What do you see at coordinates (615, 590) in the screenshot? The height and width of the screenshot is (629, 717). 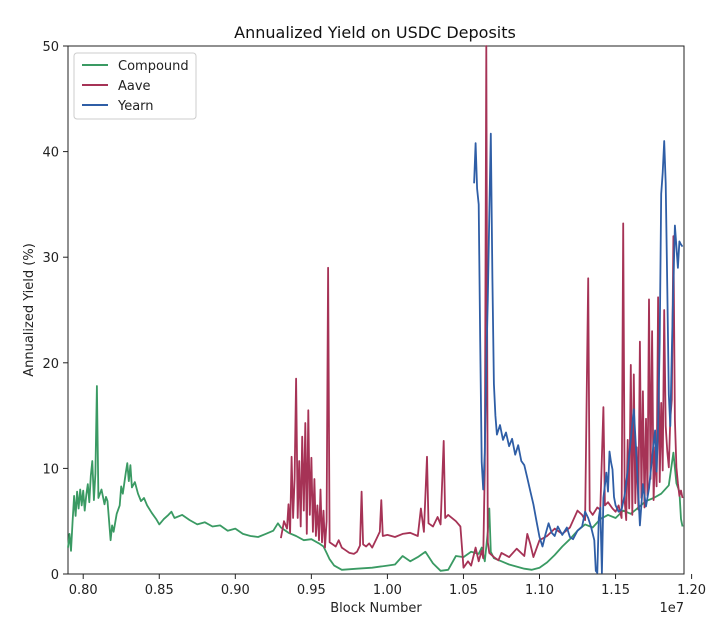 I see `x-tick-label: 1.15` at bounding box center [615, 590].